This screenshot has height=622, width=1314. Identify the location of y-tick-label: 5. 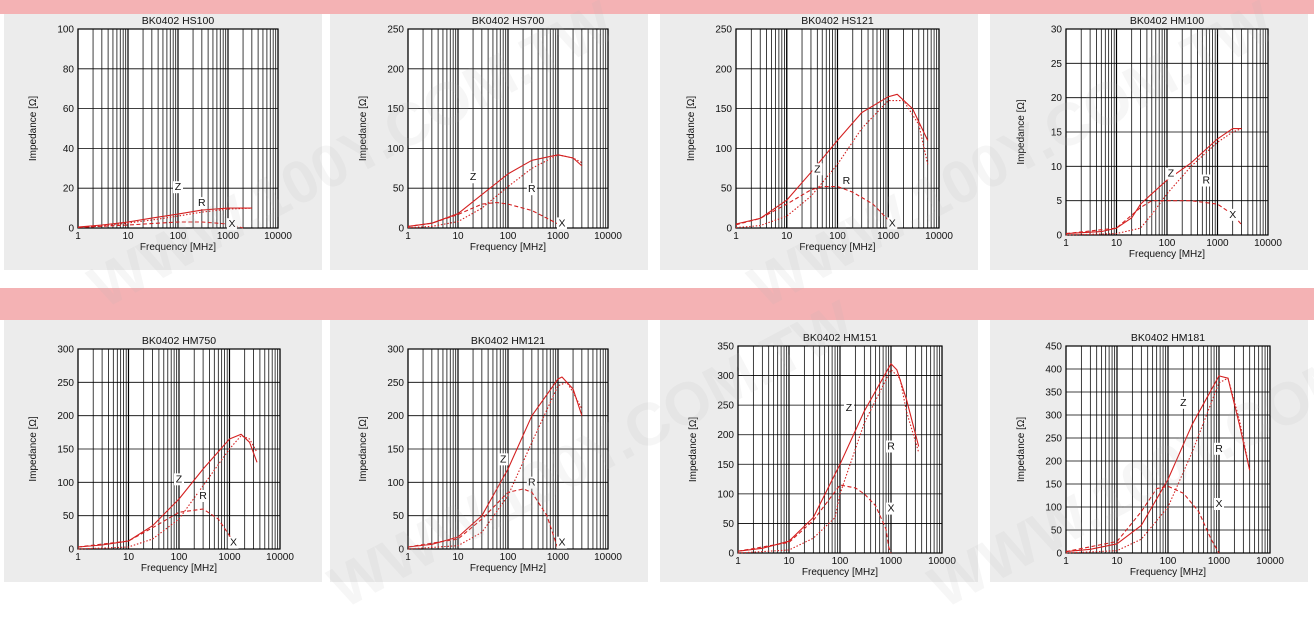
(1059, 201).